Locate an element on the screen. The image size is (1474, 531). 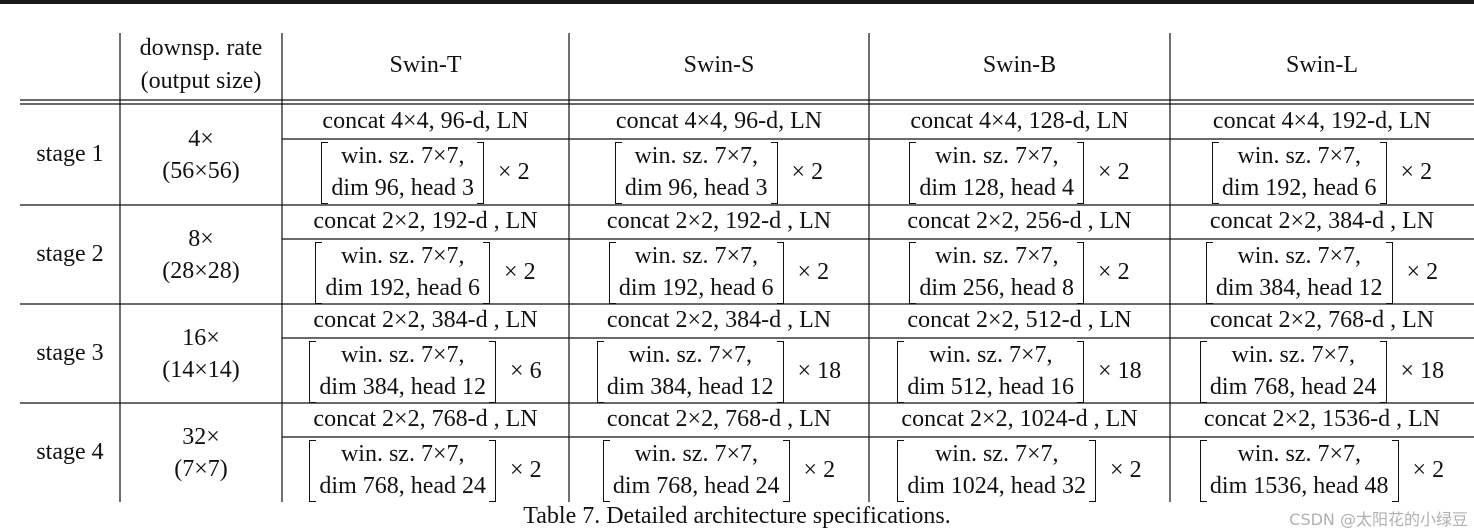
downsample-rate: 8× is located at coordinates (201, 238).